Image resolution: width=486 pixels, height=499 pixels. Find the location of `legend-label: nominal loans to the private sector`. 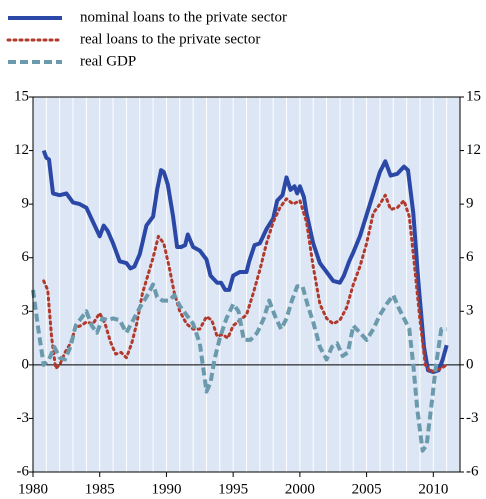

legend-label: nominal loans to the private sector is located at coordinates (183, 17).